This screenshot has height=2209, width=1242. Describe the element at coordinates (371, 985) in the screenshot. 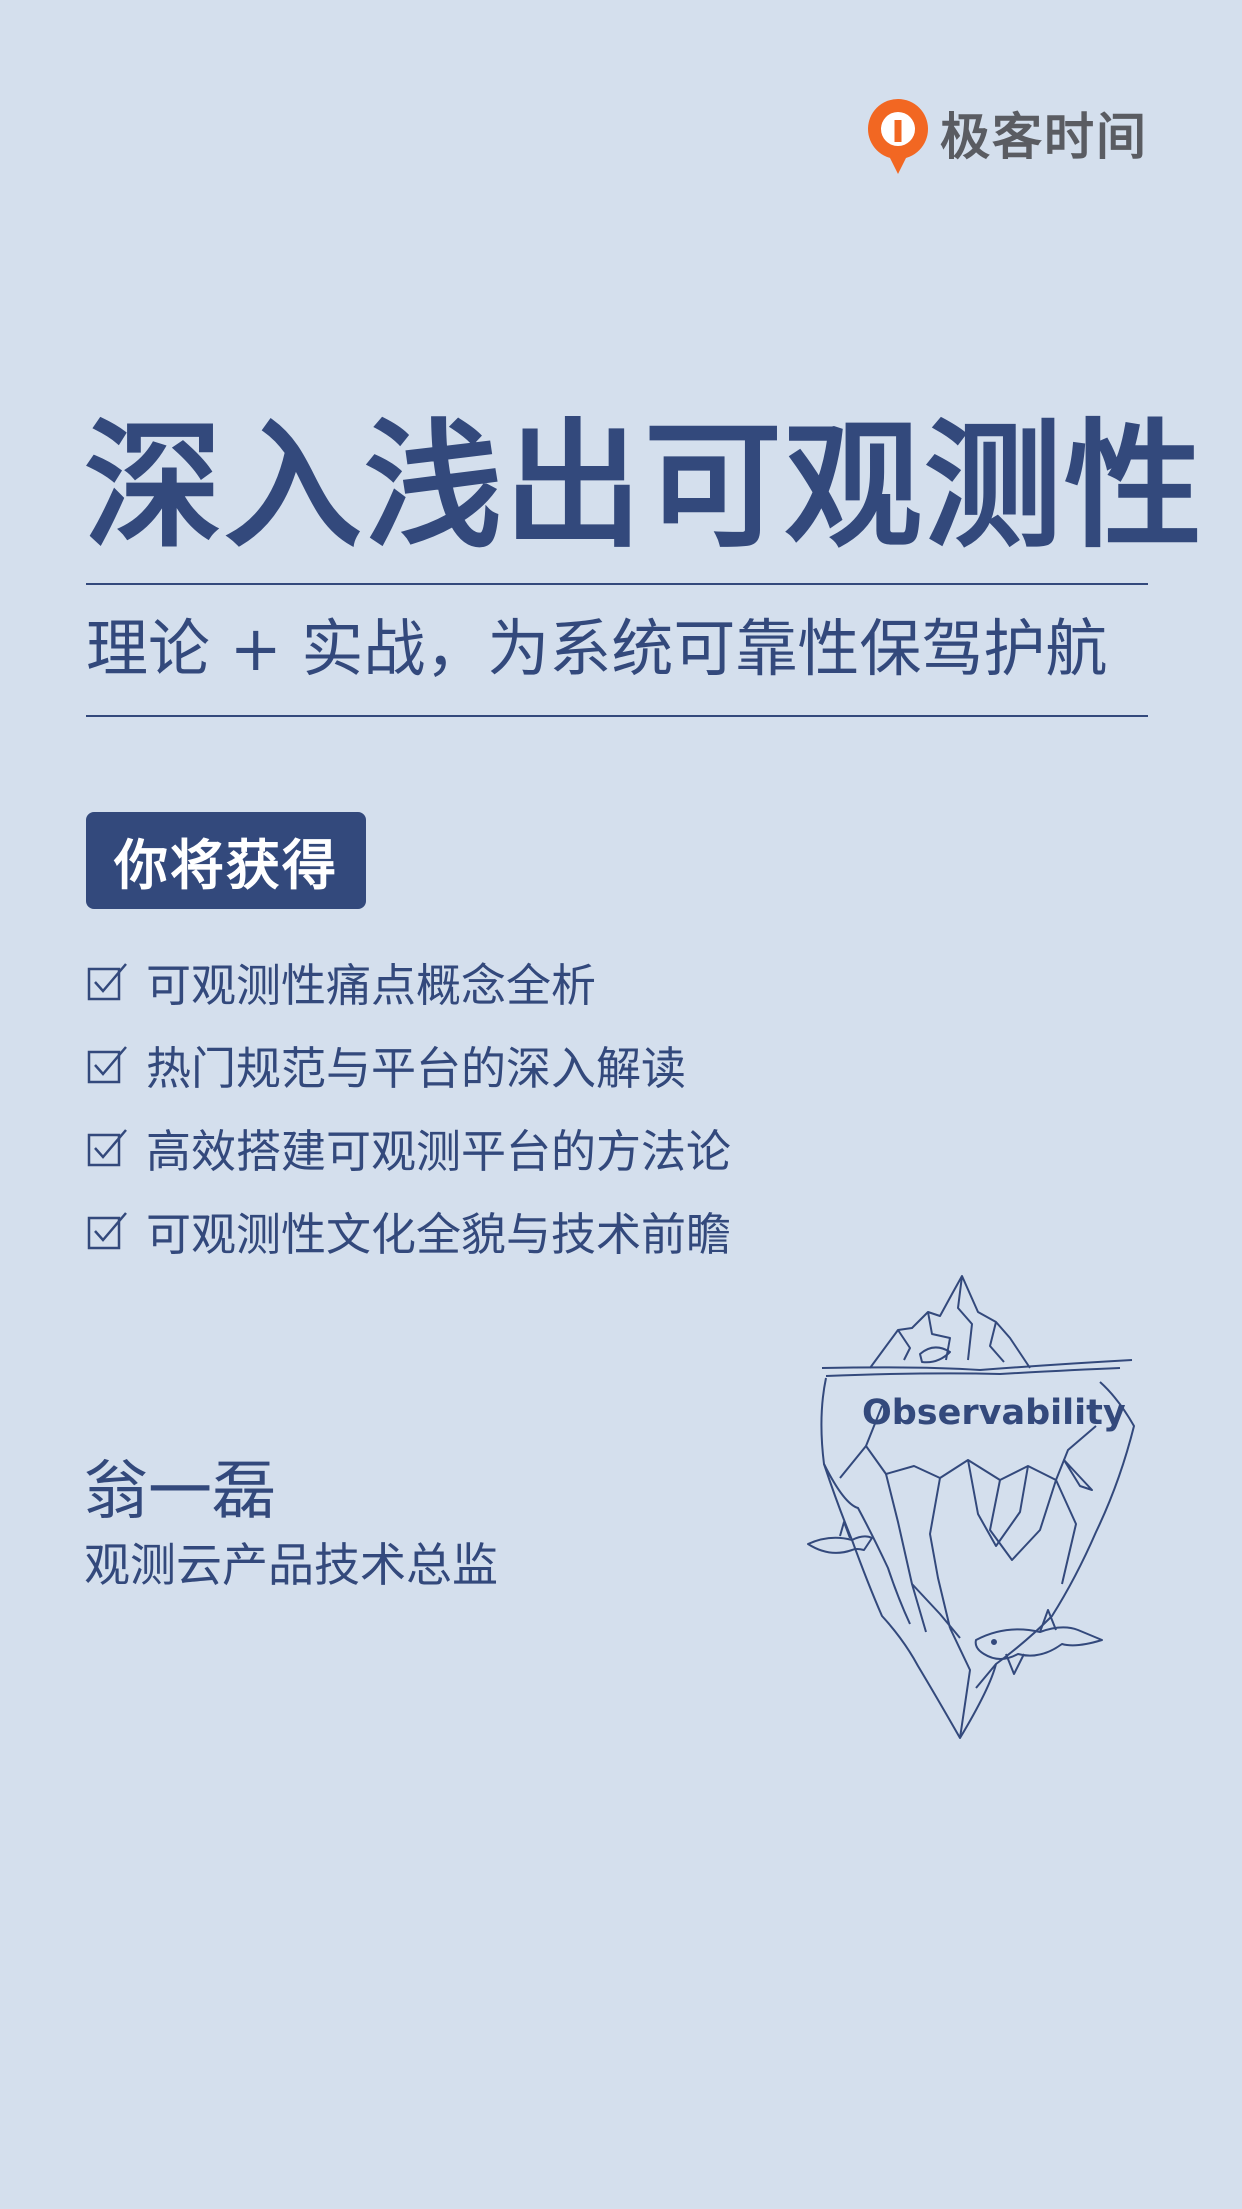

I see `benefit-text: 可观测性痛点概念全析` at that location.